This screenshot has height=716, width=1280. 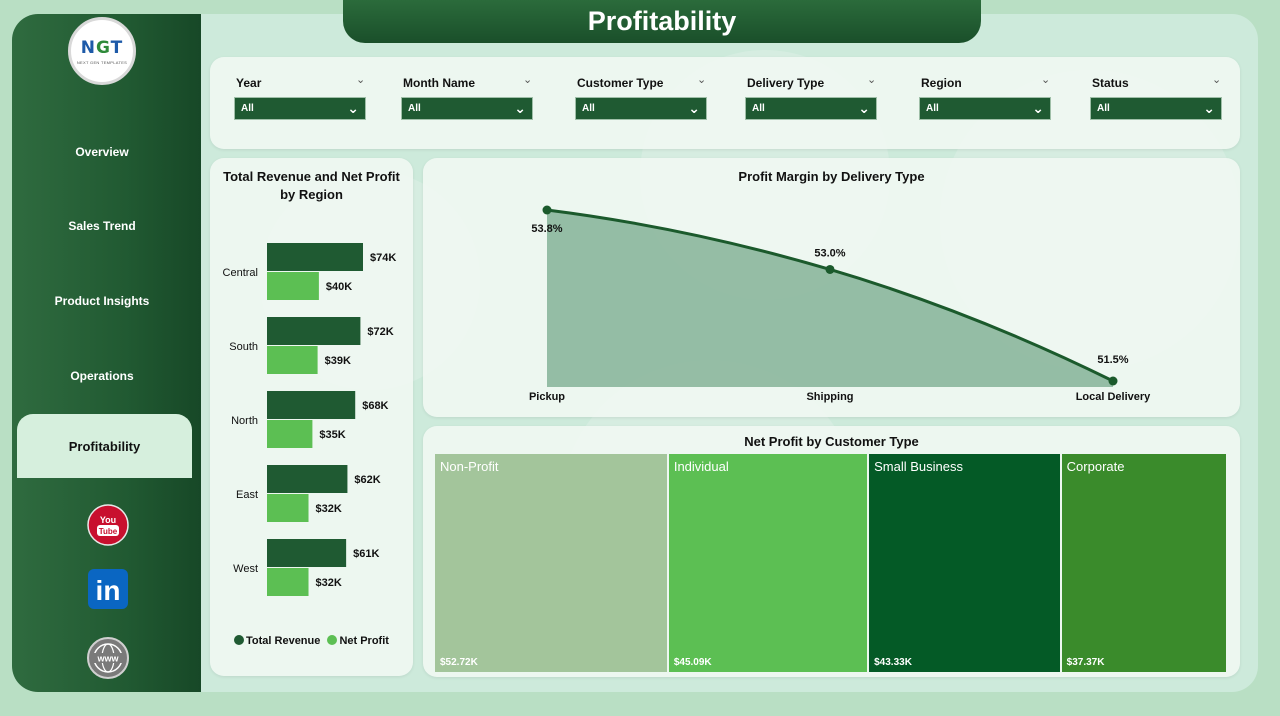 I want to click on ngt-logo: NGT NEXT GEN TEMPLATES, so click(x=102, y=51).